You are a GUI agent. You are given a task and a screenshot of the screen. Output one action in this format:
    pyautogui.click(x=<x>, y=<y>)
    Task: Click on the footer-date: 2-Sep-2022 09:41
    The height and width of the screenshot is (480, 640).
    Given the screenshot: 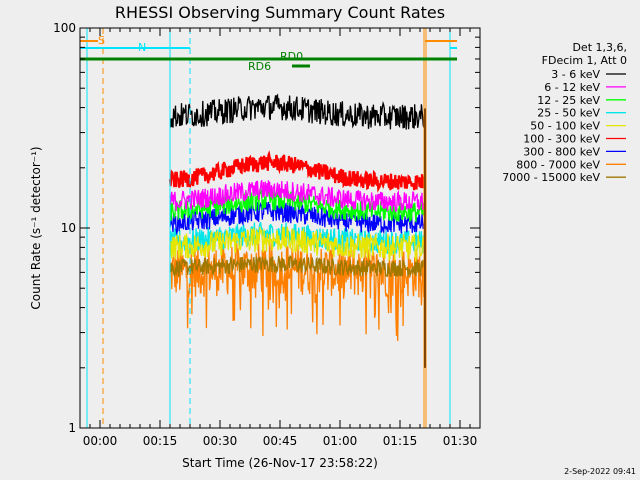 What is the action you would take?
    pyautogui.click(x=600, y=471)
    